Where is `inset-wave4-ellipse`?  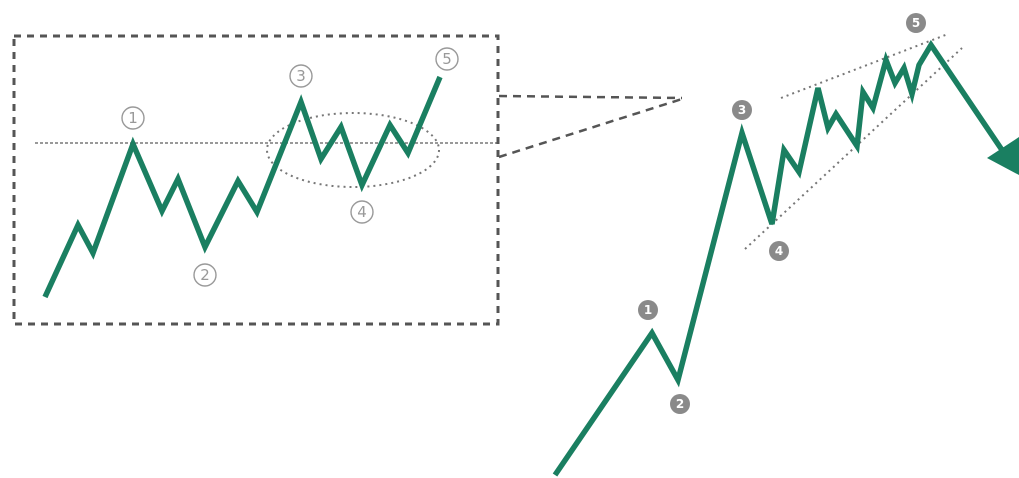
inset-wave4-ellipse is located at coordinates (353, 150).